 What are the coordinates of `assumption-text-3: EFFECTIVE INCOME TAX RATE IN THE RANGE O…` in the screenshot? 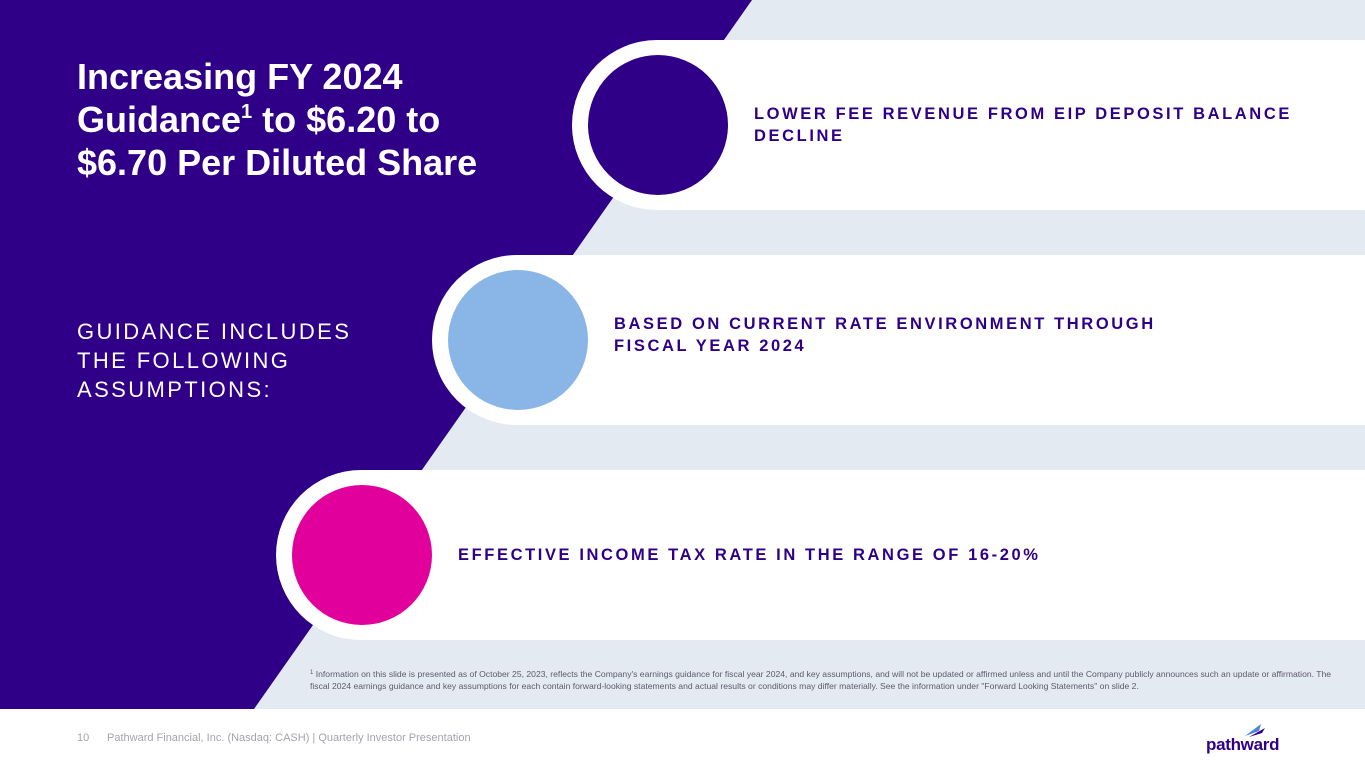 It's located at (749, 555).